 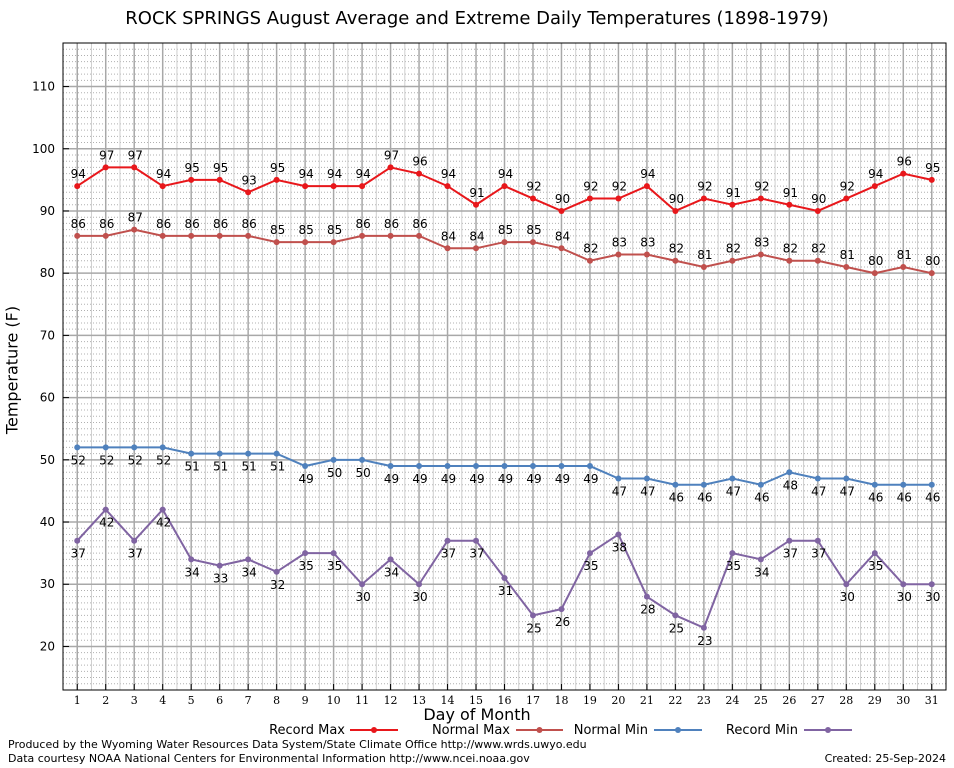 What do you see at coordinates (847, 597) in the screenshot?
I see `data-label-record-min: 30` at bounding box center [847, 597].